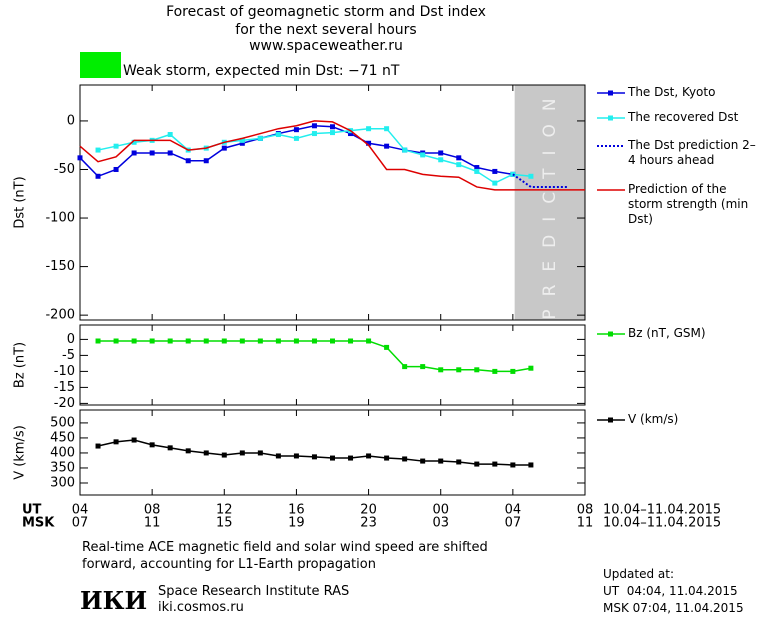 This screenshot has height=620, width=760. I want to click on y-tick-label: 500, so click(62, 422).